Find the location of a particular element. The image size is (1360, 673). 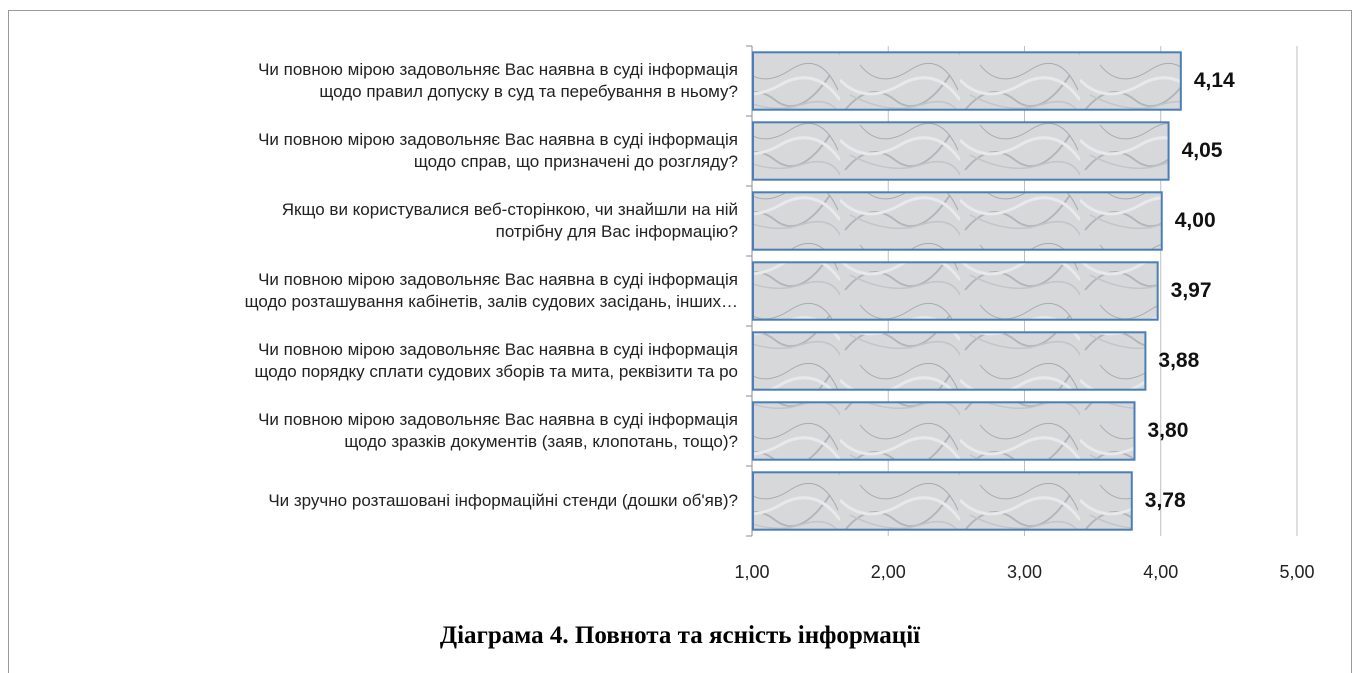

x-tick-label: 5,00 is located at coordinates (1297, 572).